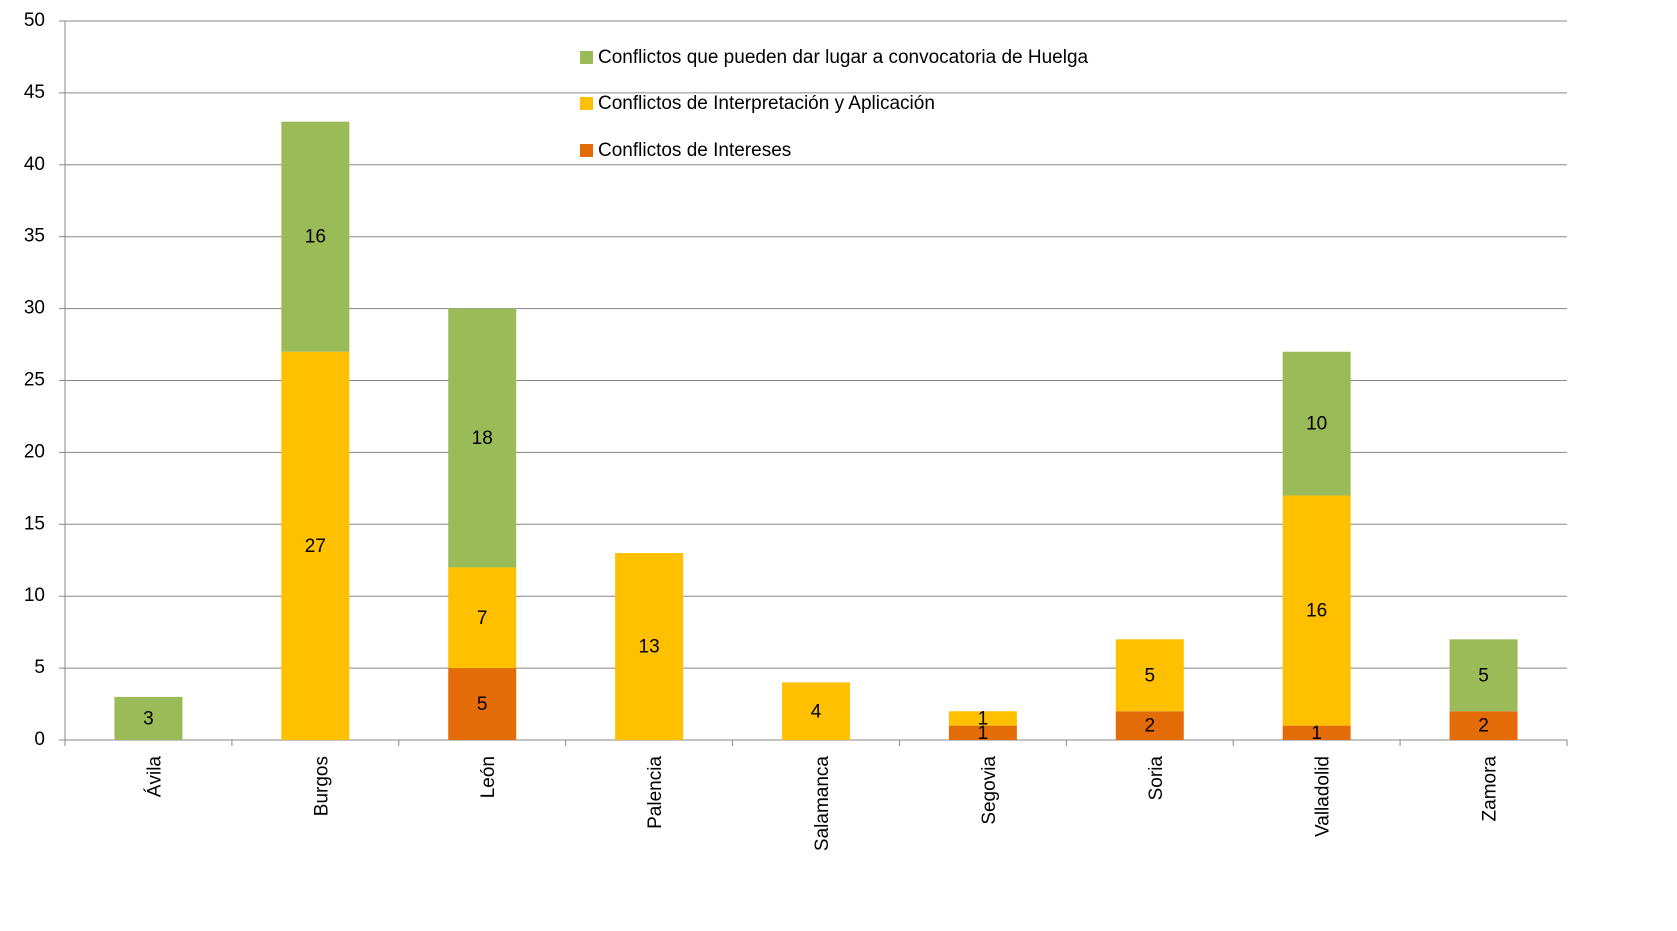 This screenshot has width=1677, height=931. What do you see at coordinates (989, 790) in the screenshot?
I see `x-tick-label: Segovia` at bounding box center [989, 790].